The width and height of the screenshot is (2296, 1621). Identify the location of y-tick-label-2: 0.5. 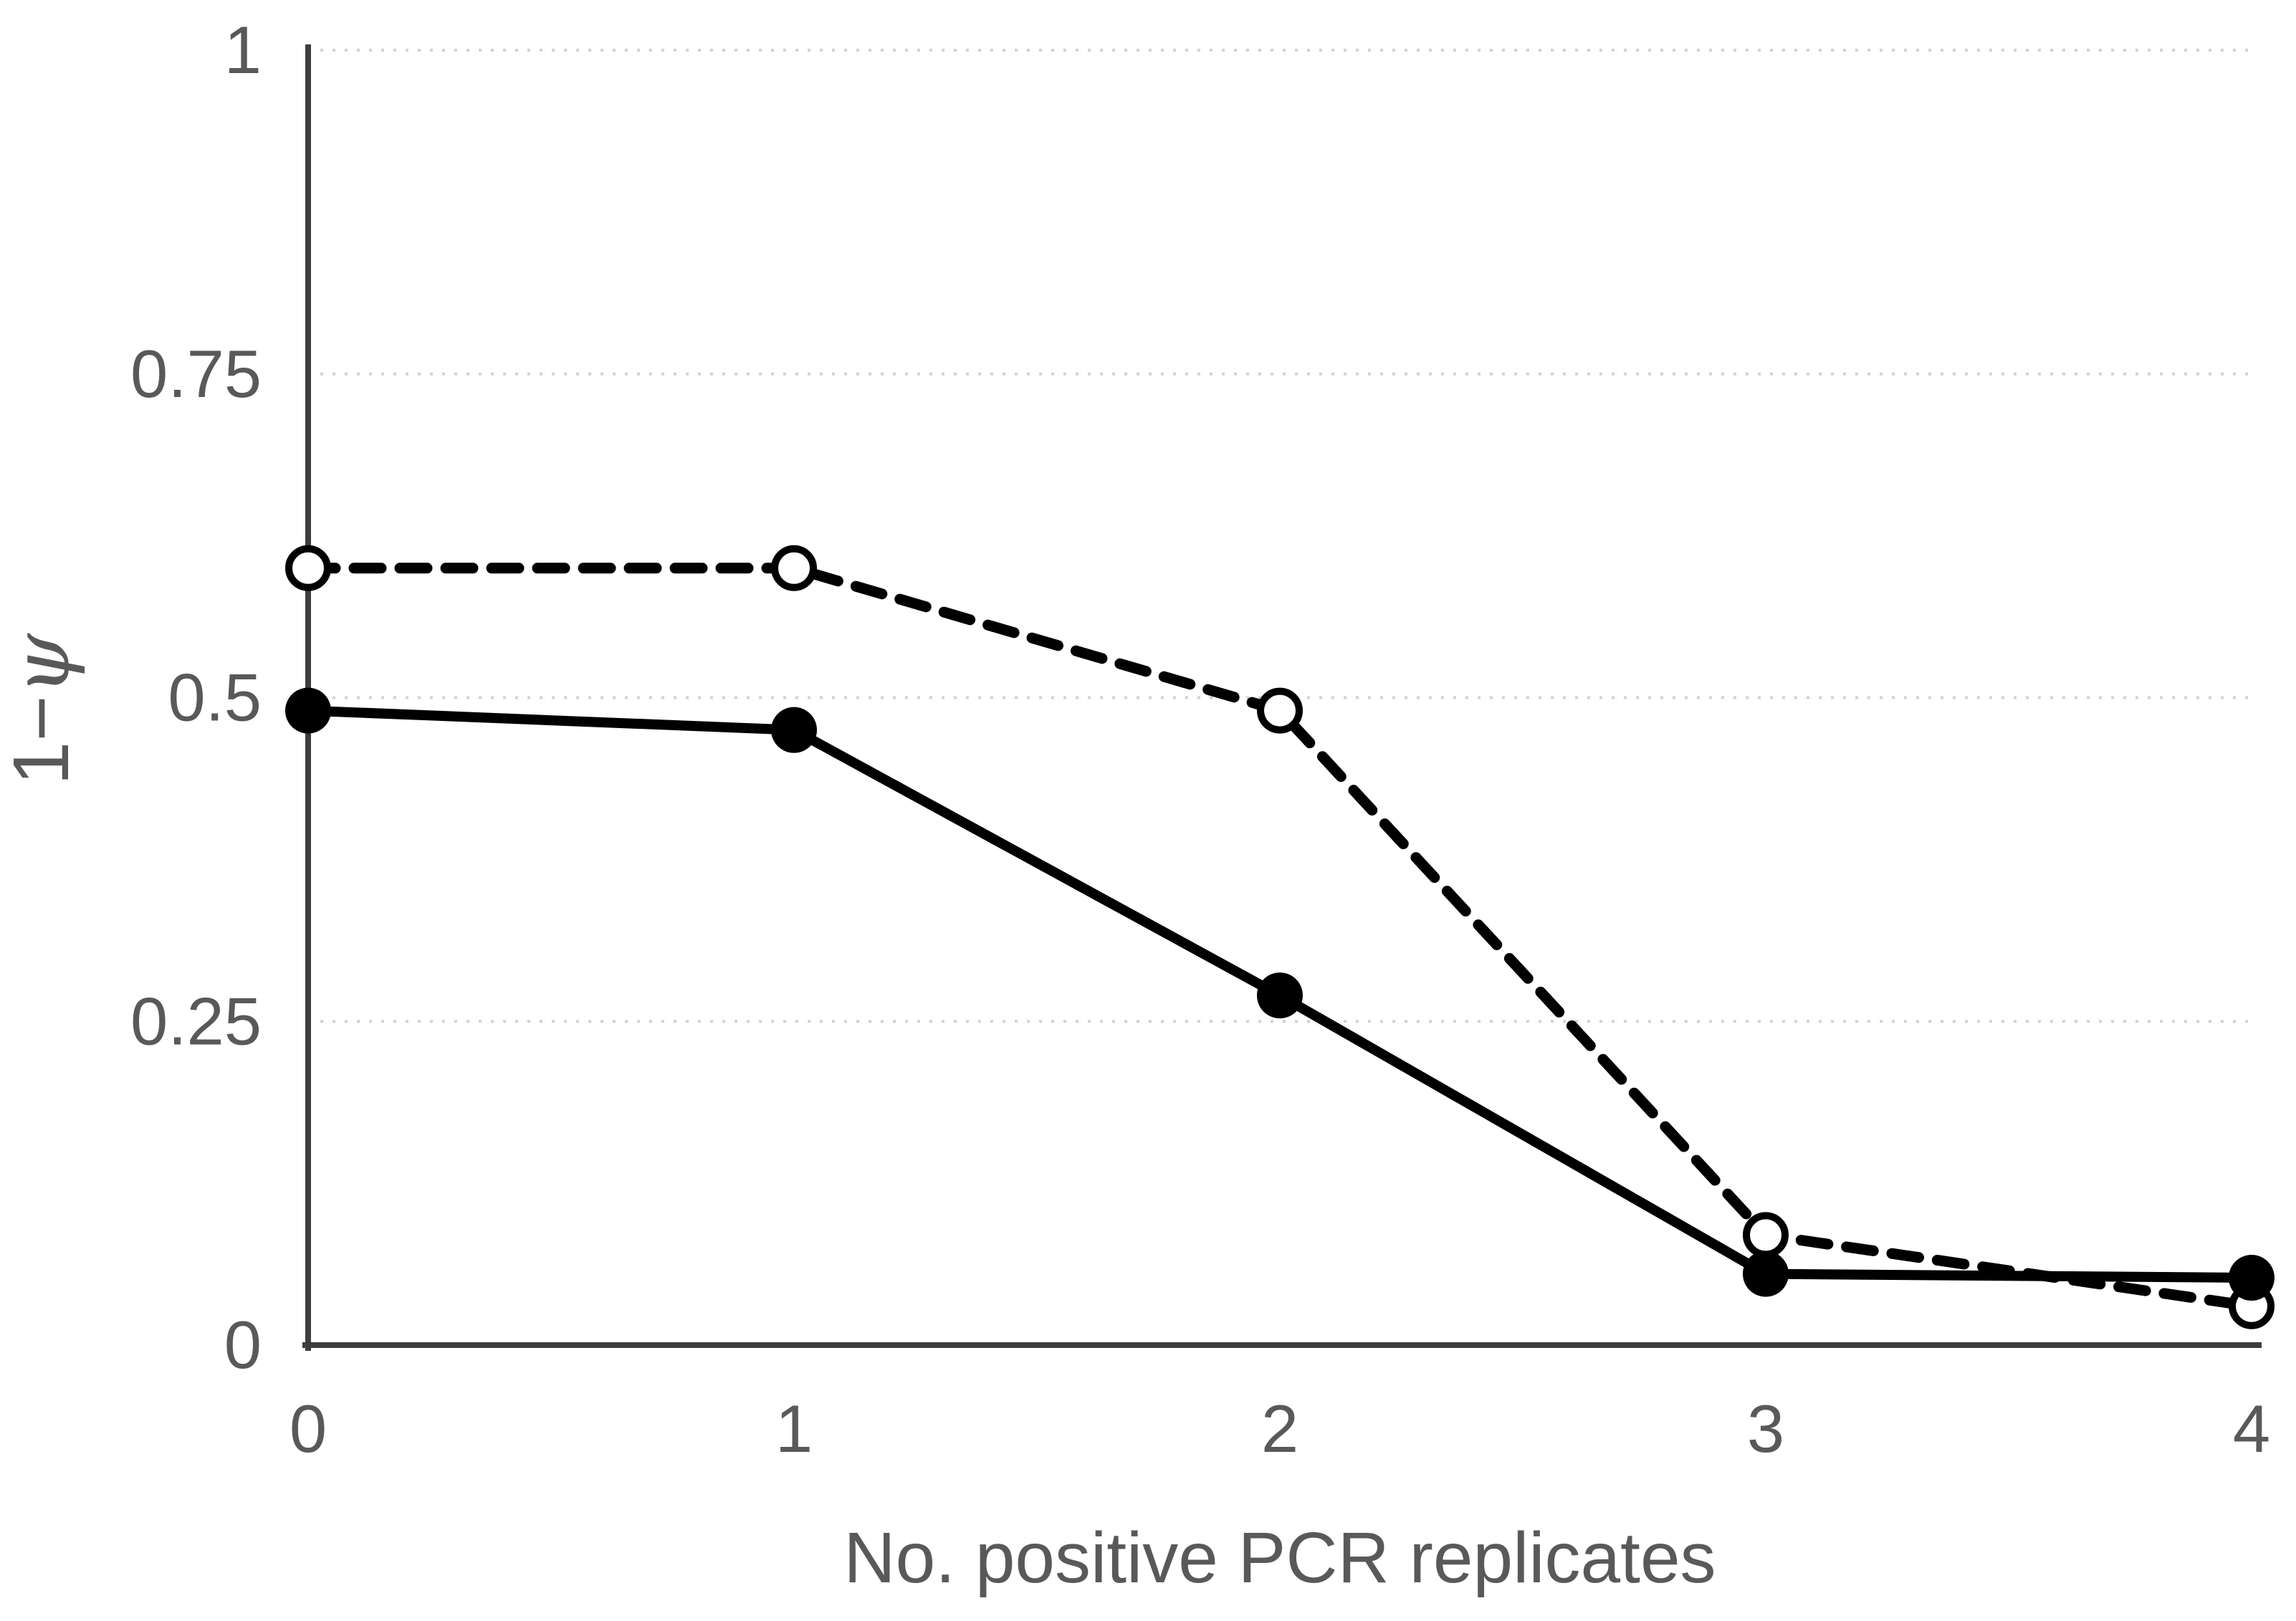
(215, 697).